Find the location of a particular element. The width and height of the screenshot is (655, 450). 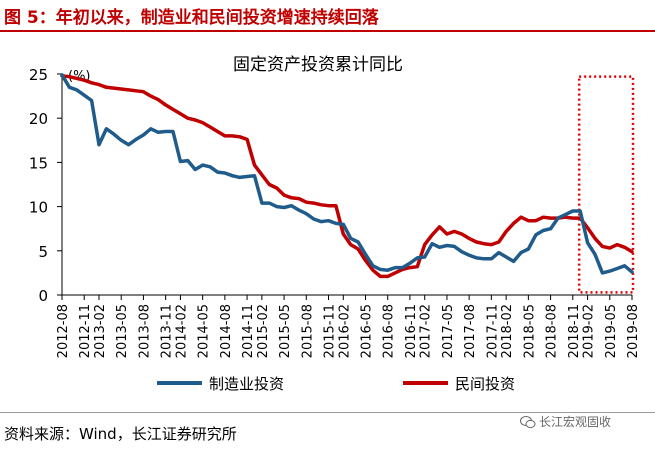

legend-label-private: 民间投资 is located at coordinates (485, 384).